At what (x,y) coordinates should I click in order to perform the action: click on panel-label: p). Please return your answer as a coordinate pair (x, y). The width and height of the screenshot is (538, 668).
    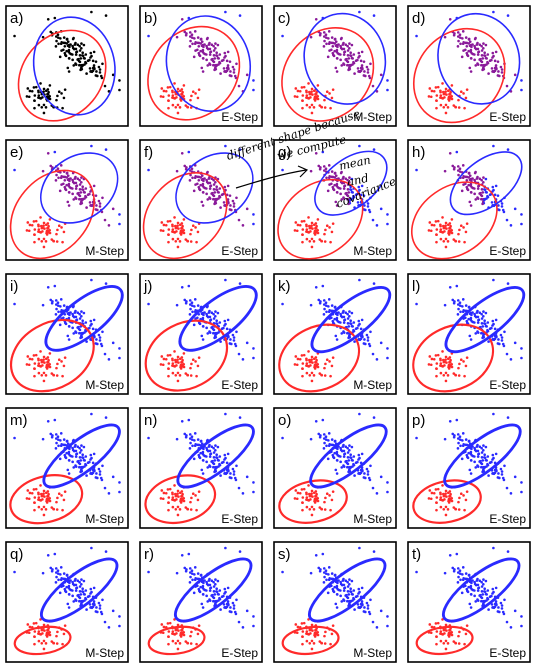
    Looking at the image, I should click on (418, 420).